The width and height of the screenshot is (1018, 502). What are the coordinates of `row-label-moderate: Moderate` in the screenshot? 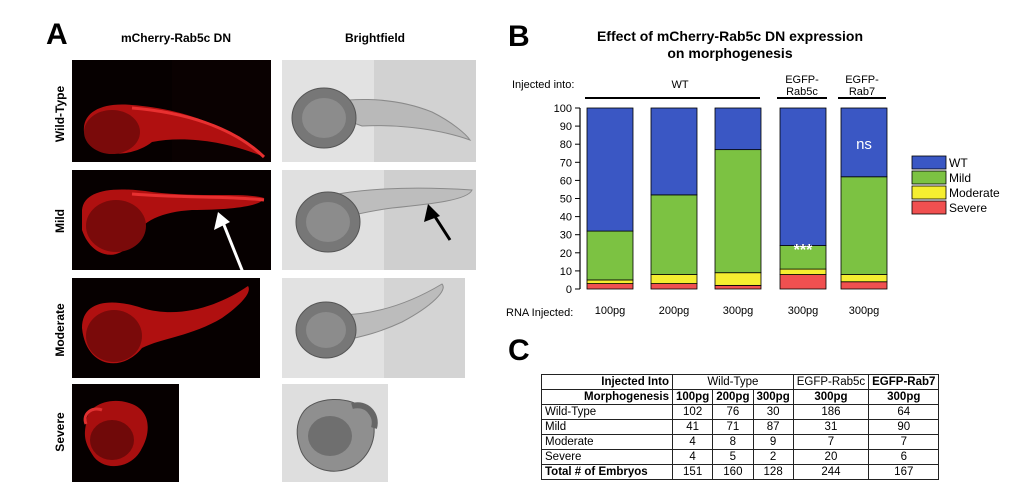 It's located at (60, 330).